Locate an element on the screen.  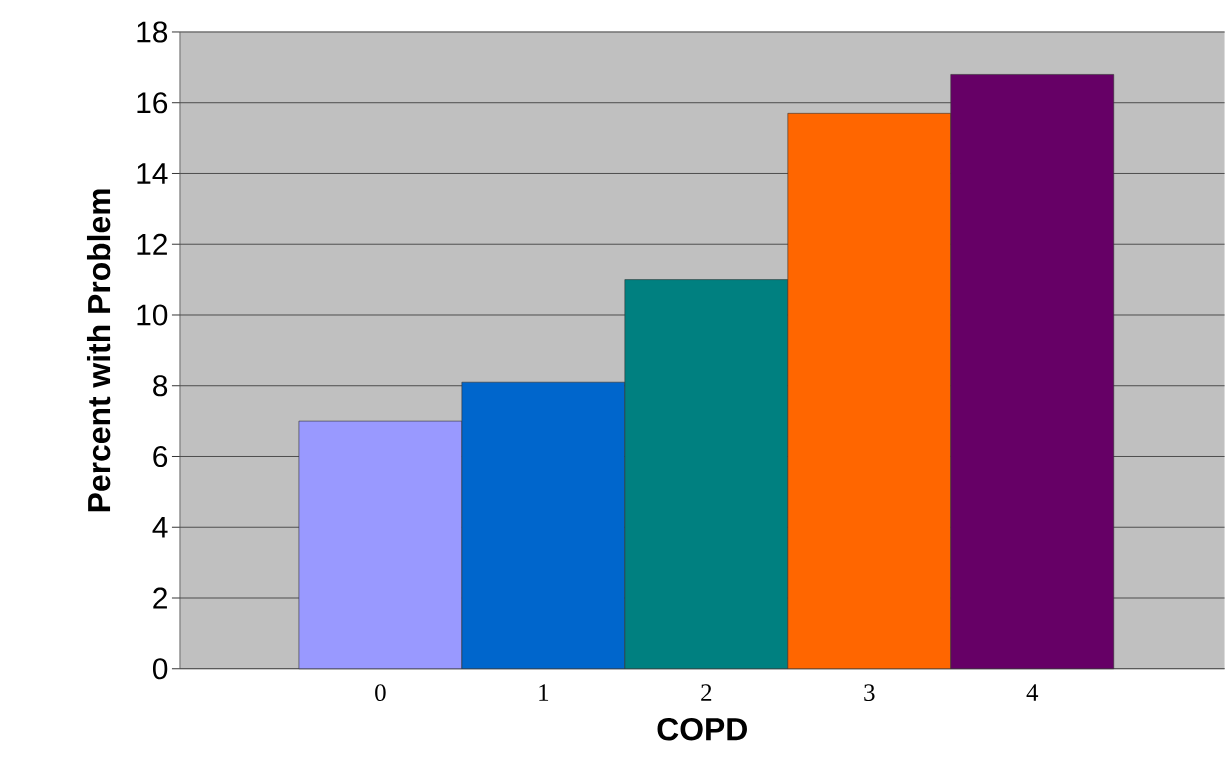
x-tick-label: 3 is located at coordinates (869, 693).